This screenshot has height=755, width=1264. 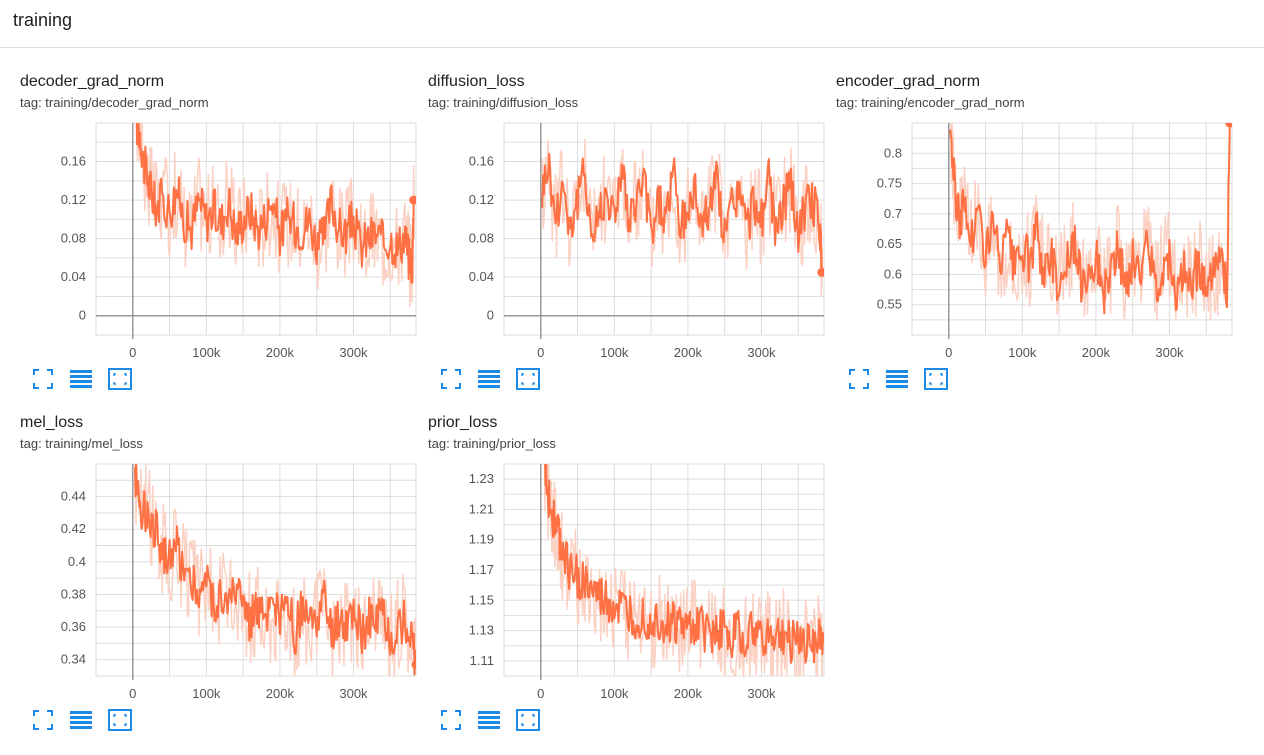 What do you see at coordinates (889, 304) in the screenshot?
I see `y-tick-label: 0.55` at bounding box center [889, 304].